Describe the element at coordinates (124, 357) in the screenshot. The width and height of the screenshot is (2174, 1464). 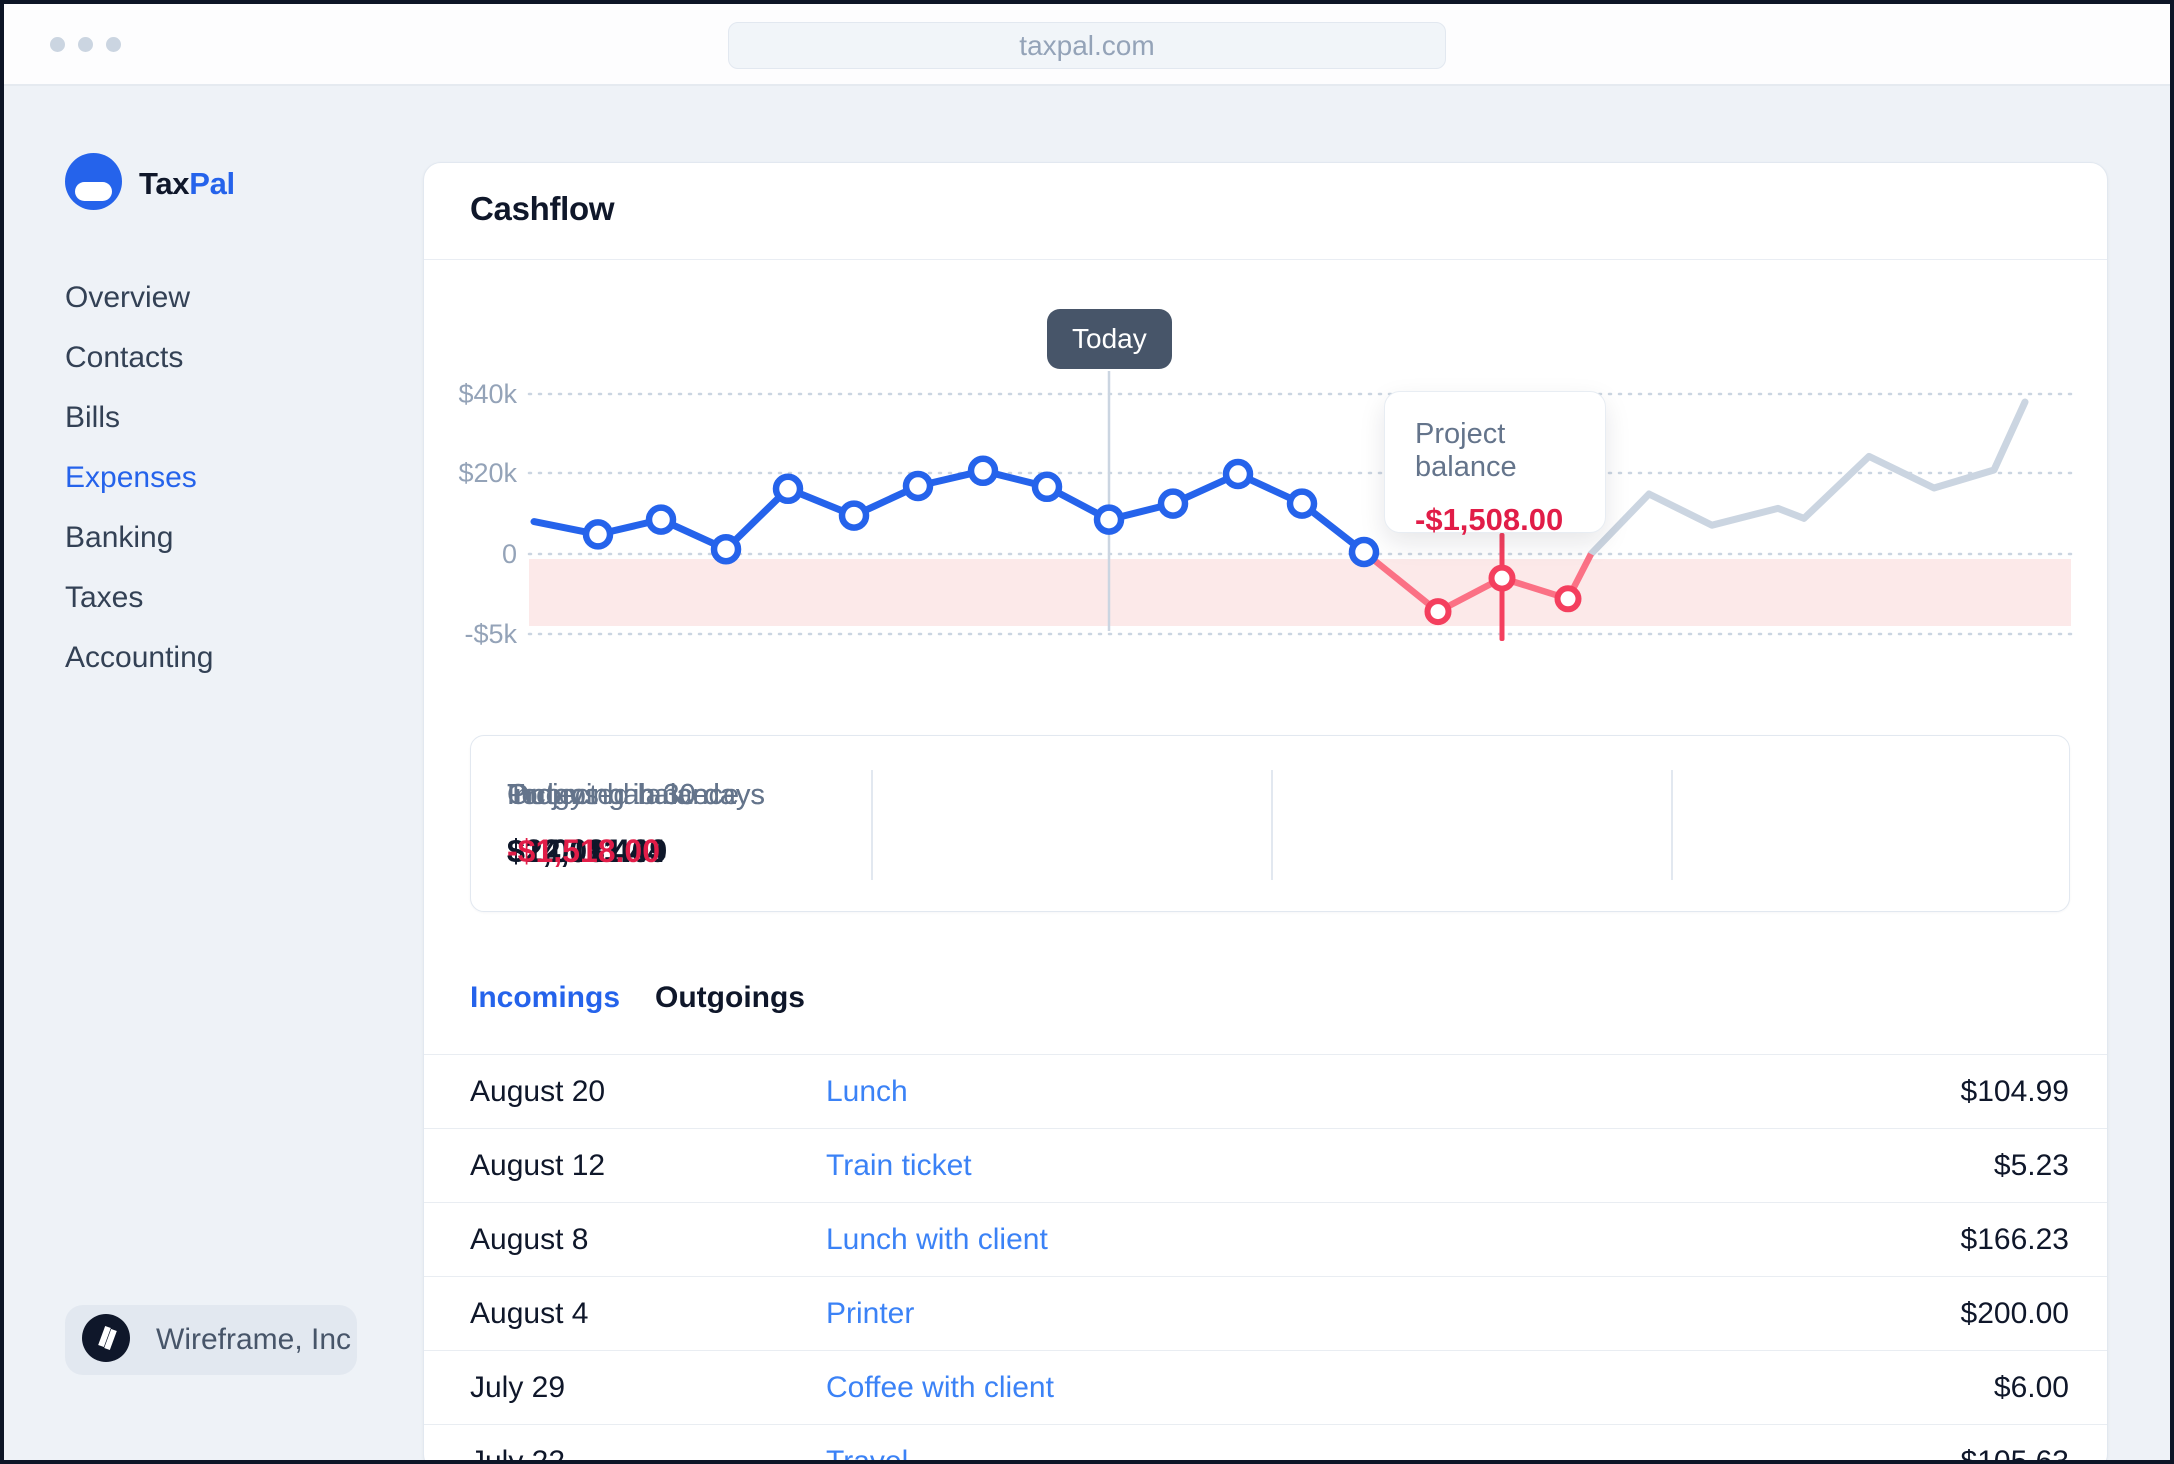
I see `sidebar-nav-item: Contacts` at that location.